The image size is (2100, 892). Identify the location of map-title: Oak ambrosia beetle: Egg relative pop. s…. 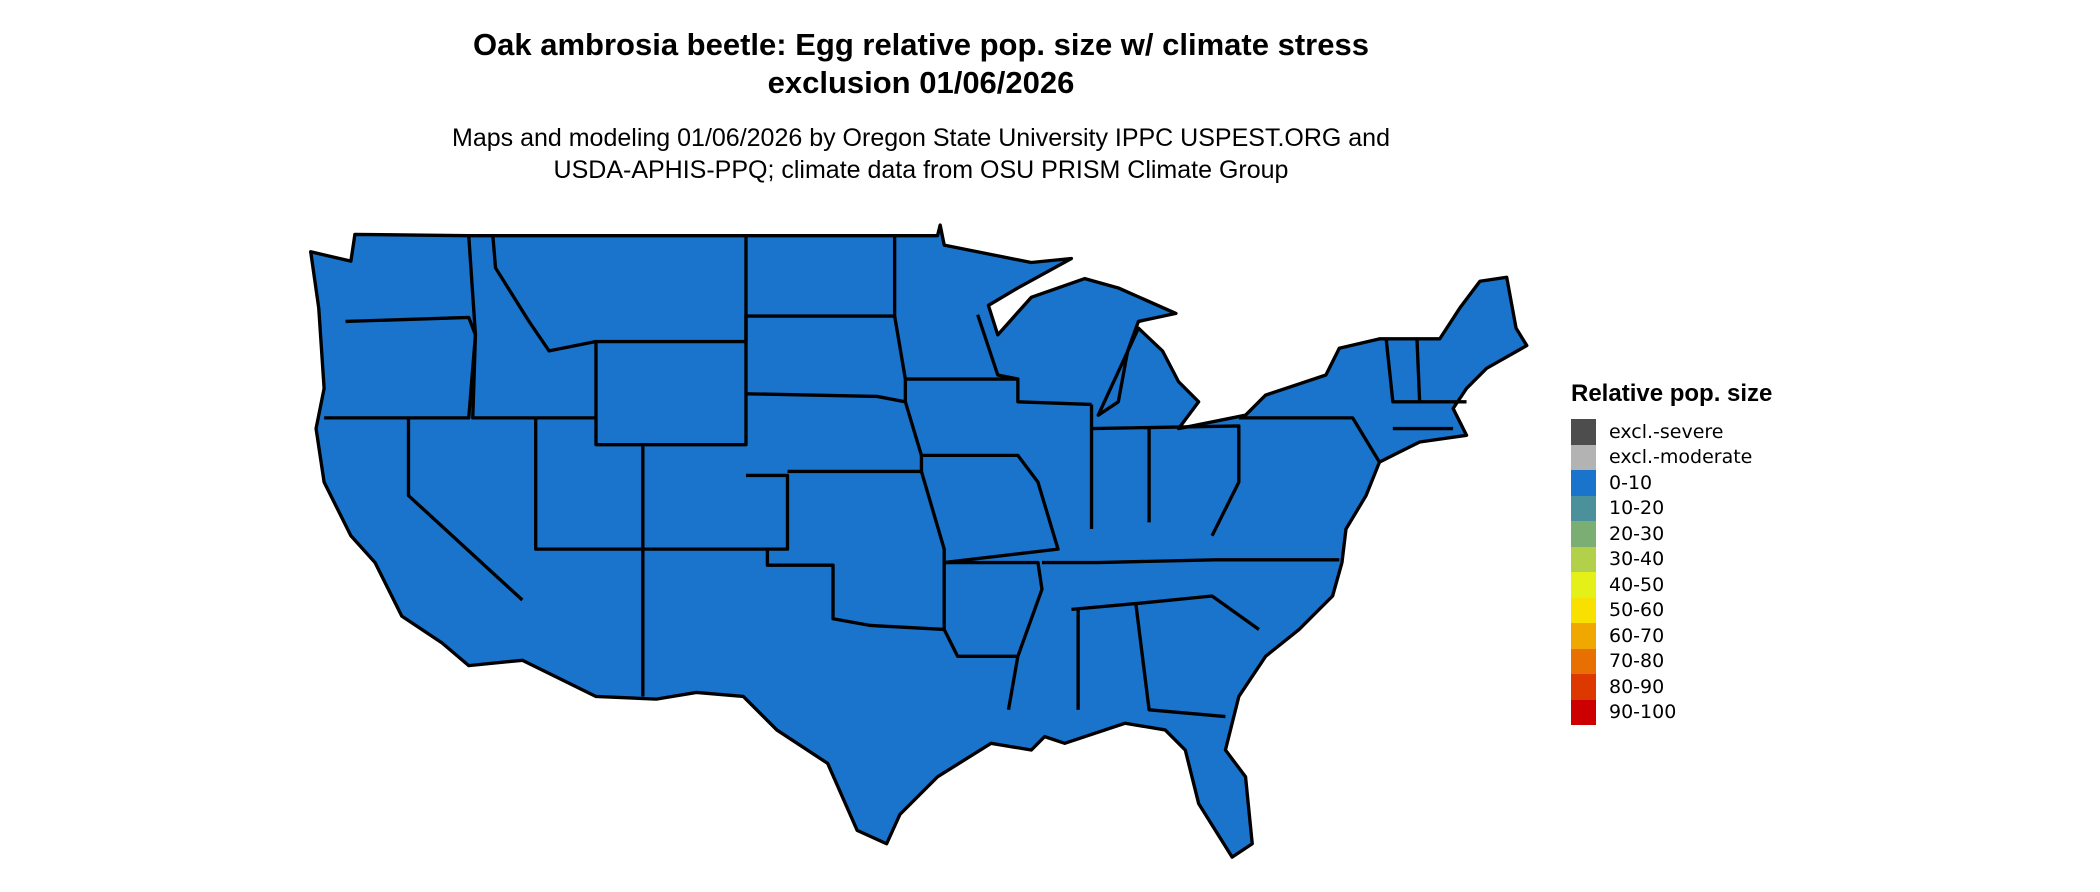
(921, 64).